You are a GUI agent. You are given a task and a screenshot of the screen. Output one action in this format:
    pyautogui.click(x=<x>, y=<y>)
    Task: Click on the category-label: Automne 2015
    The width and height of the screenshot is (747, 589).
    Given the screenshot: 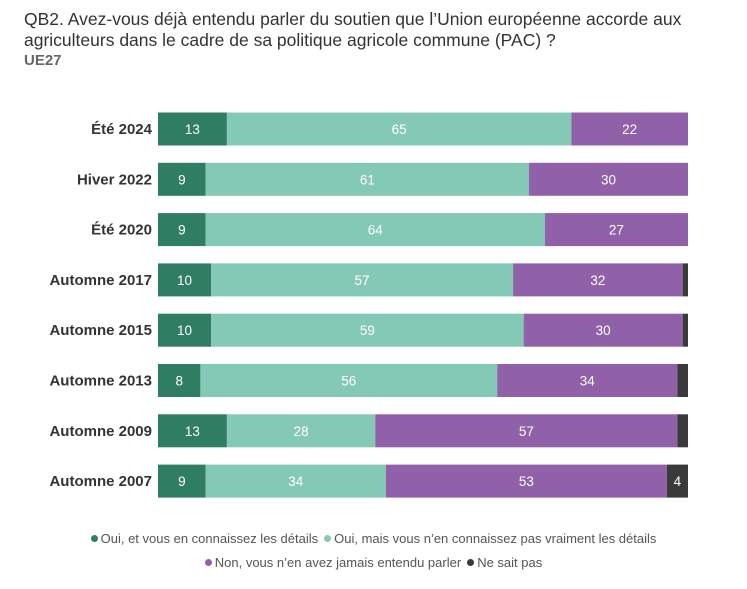 What is the action you would take?
    pyautogui.click(x=100, y=330)
    